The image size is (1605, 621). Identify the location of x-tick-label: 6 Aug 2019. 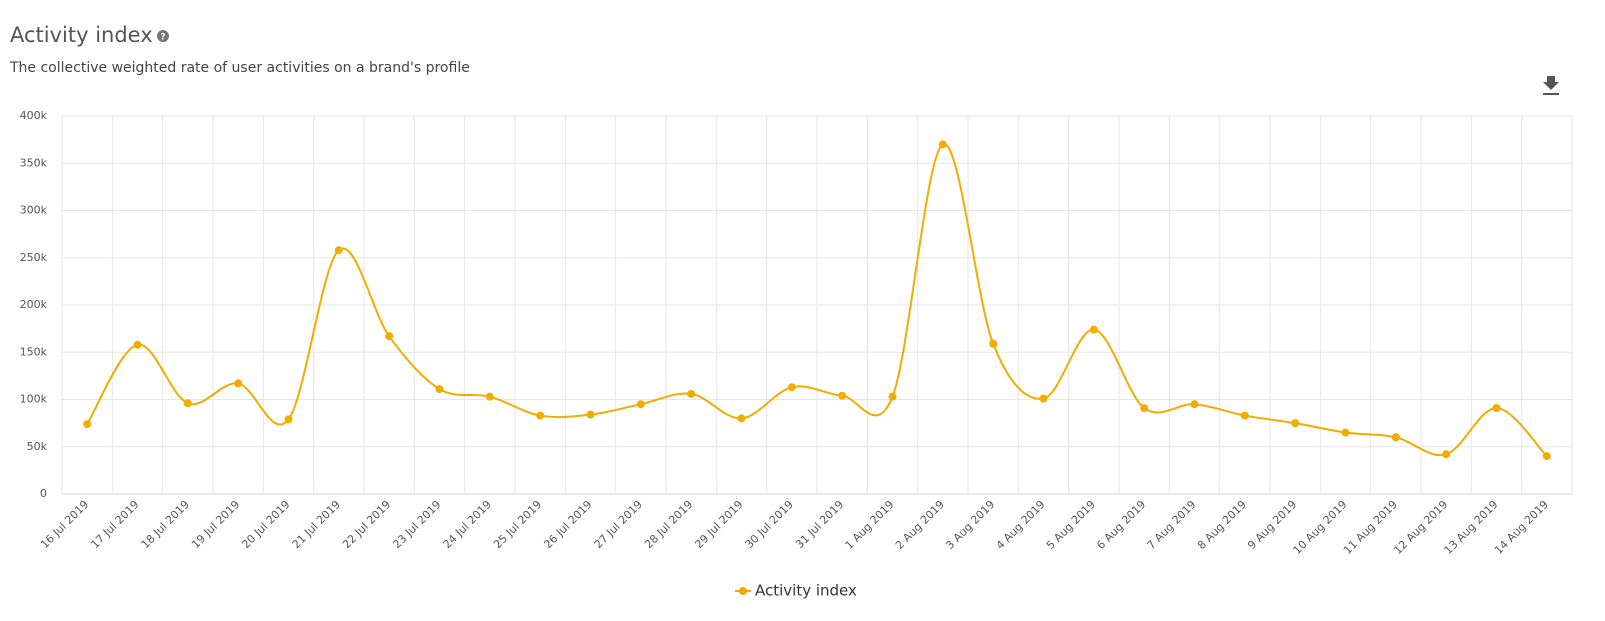
(1121, 525).